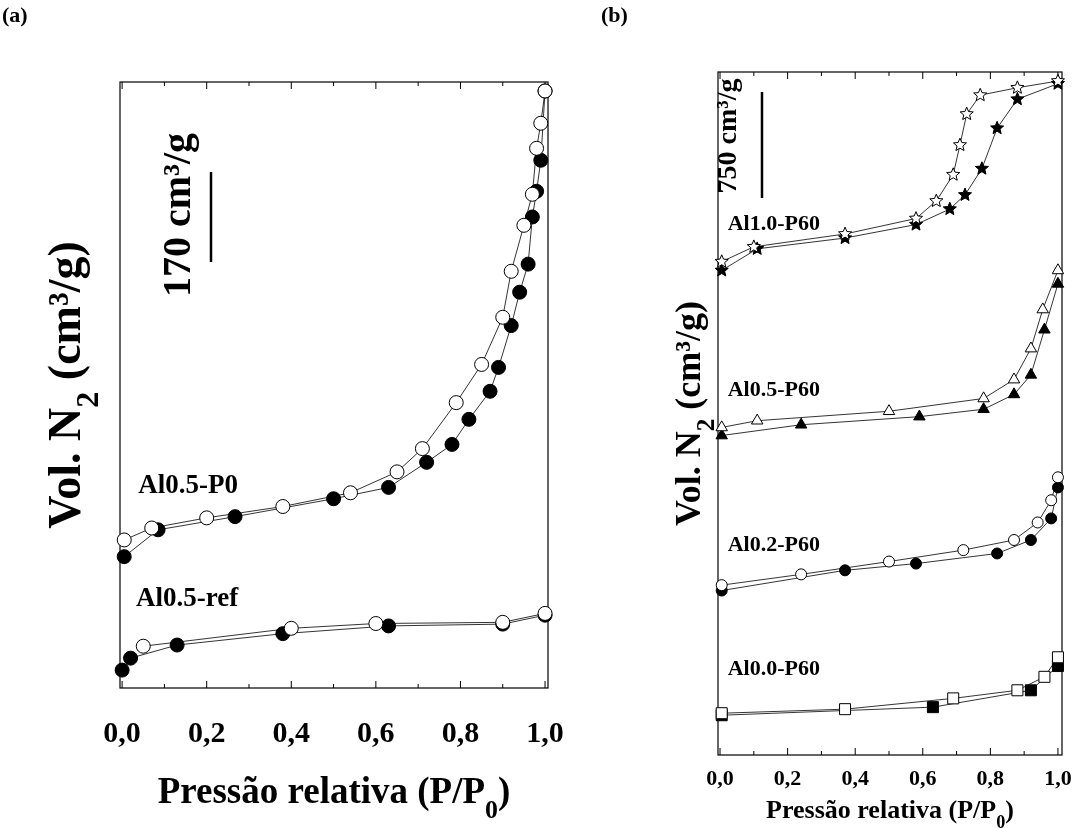 The height and width of the screenshot is (828, 1081). I want to click on series-label: Al0.2-P60, so click(773, 543).